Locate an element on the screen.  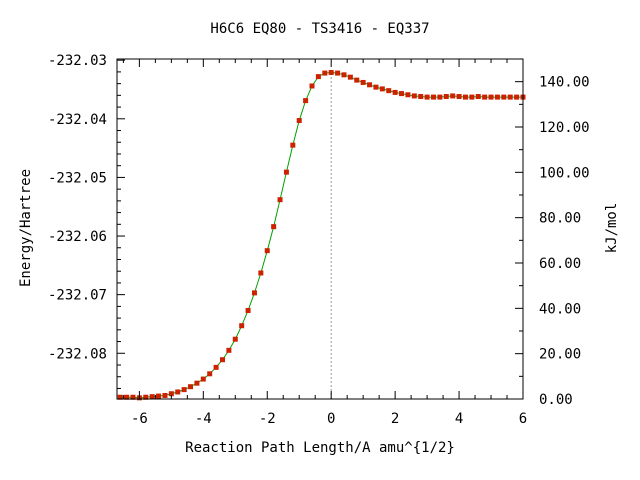
y-right-tick-label: 80.00 is located at coordinates (560, 219).